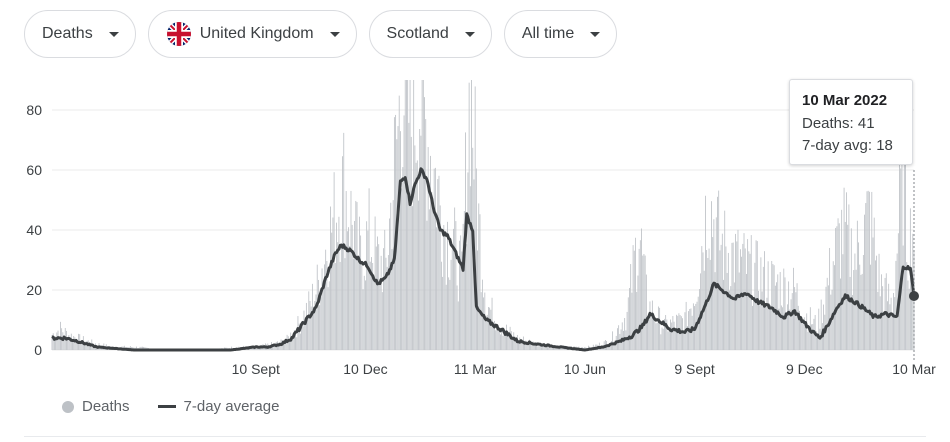 Image resolution: width=950 pixels, height=442 pixels. What do you see at coordinates (430, 34) in the screenshot?
I see `region-dropdown: Scotland` at bounding box center [430, 34].